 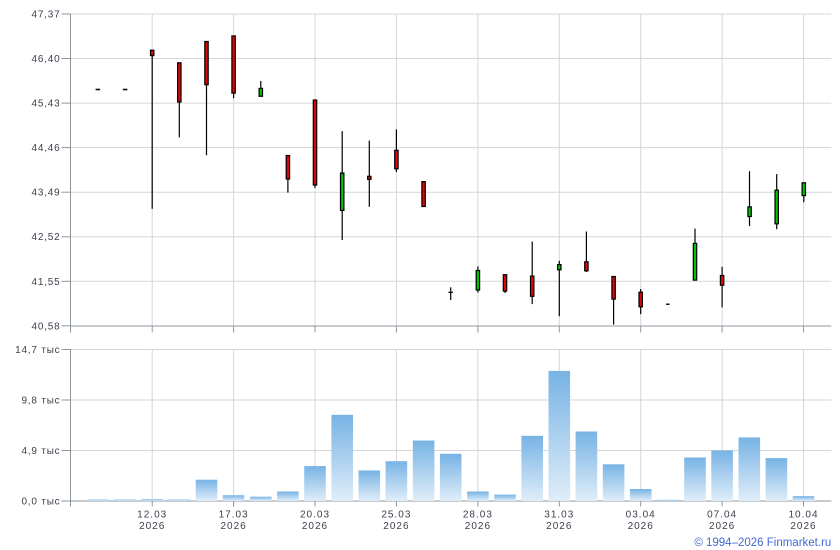 I want to click on svg-text: 4,9 тыс, so click(x=40, y=451).